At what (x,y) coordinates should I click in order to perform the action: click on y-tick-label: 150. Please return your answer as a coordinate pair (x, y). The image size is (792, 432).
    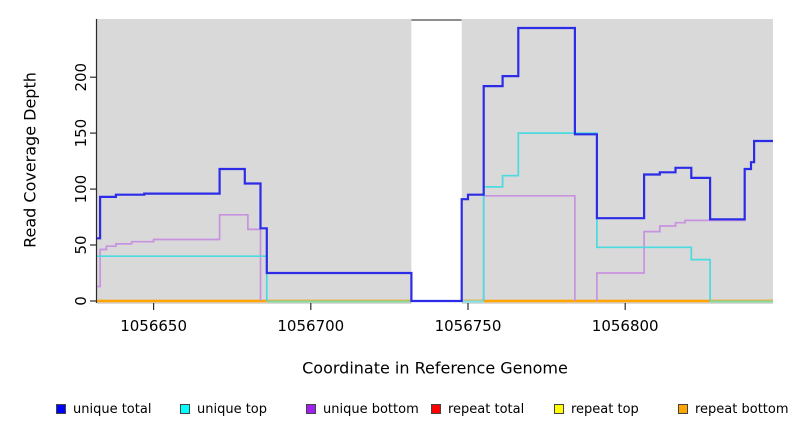
    Looking at the image, I should click on (81, 133).